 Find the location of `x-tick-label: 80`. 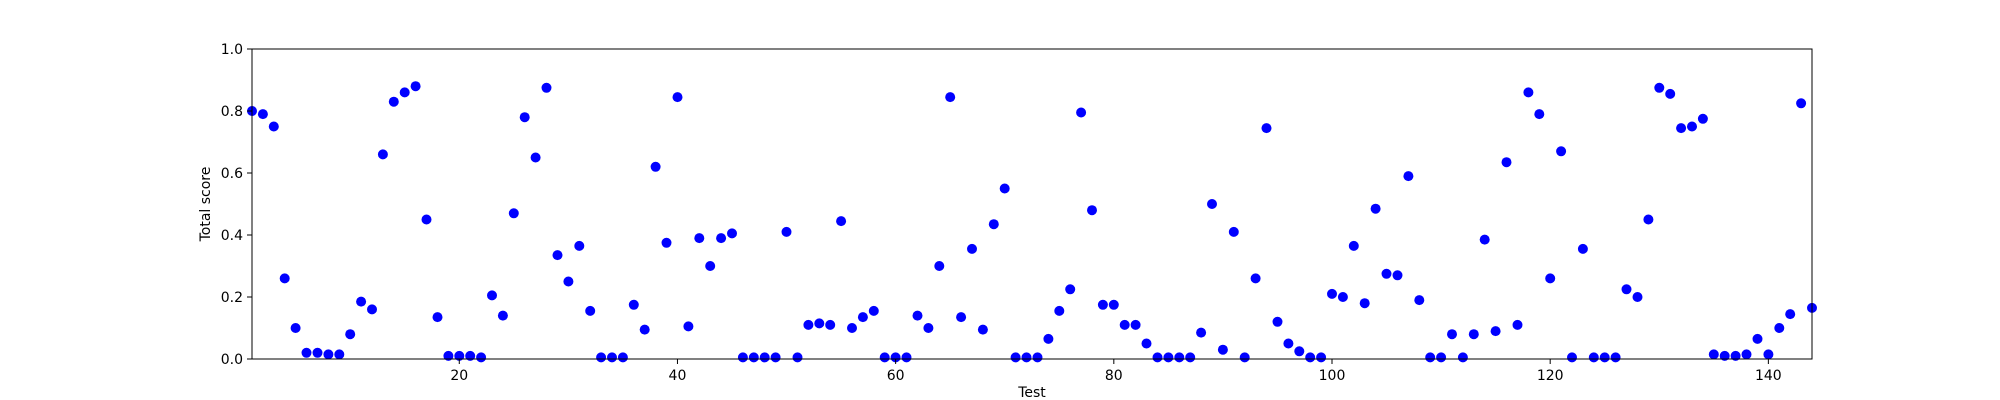

x-tick-label: 80 is located at coordinates (1114, 376).